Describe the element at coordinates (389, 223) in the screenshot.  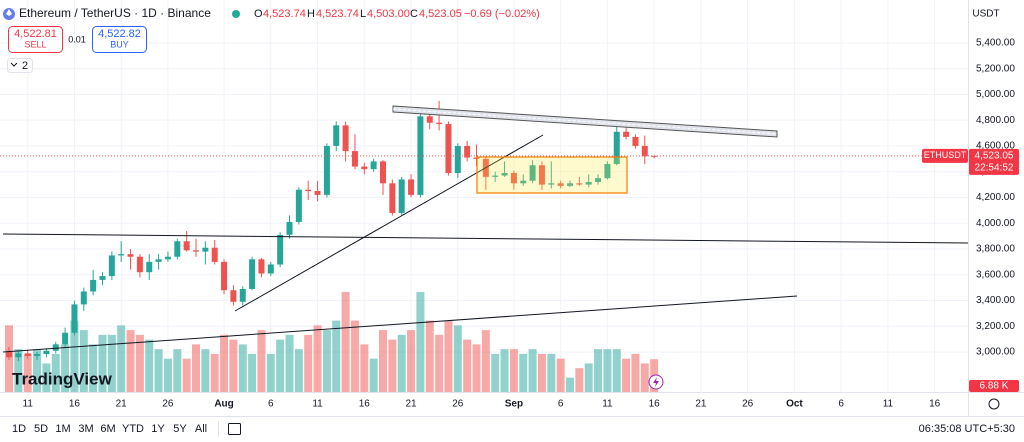
I see `support-trendline` at that location.